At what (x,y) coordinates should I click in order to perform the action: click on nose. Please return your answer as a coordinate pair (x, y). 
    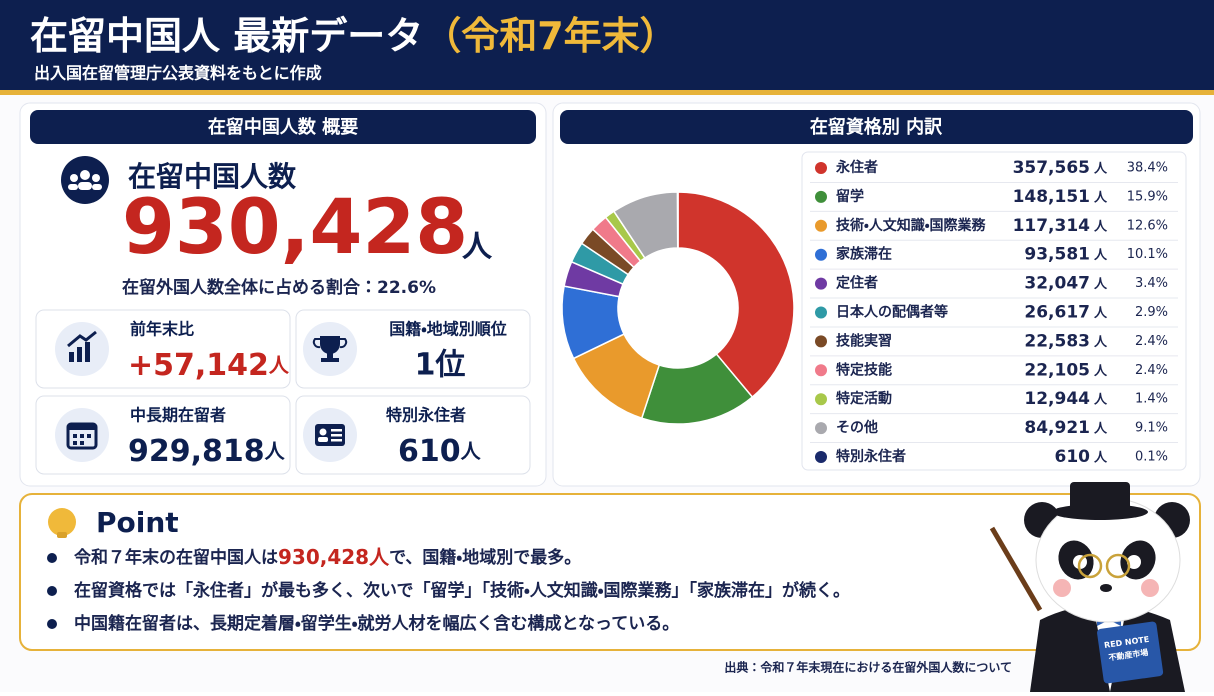
    Looking at the image, I should click on (1106, 588).